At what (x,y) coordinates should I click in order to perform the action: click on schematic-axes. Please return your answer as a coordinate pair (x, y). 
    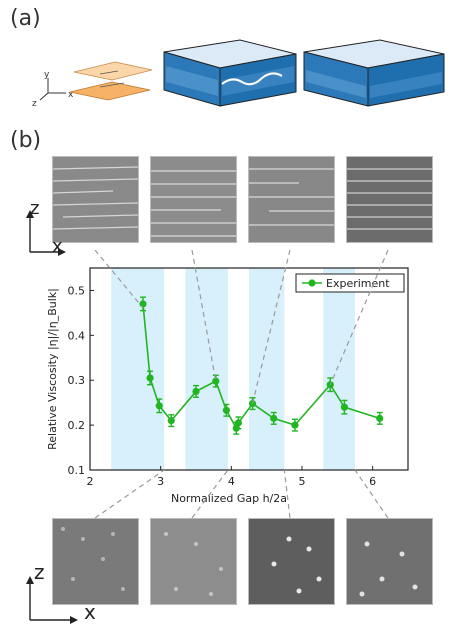
    Looking at the image, I should click on (52, 89).